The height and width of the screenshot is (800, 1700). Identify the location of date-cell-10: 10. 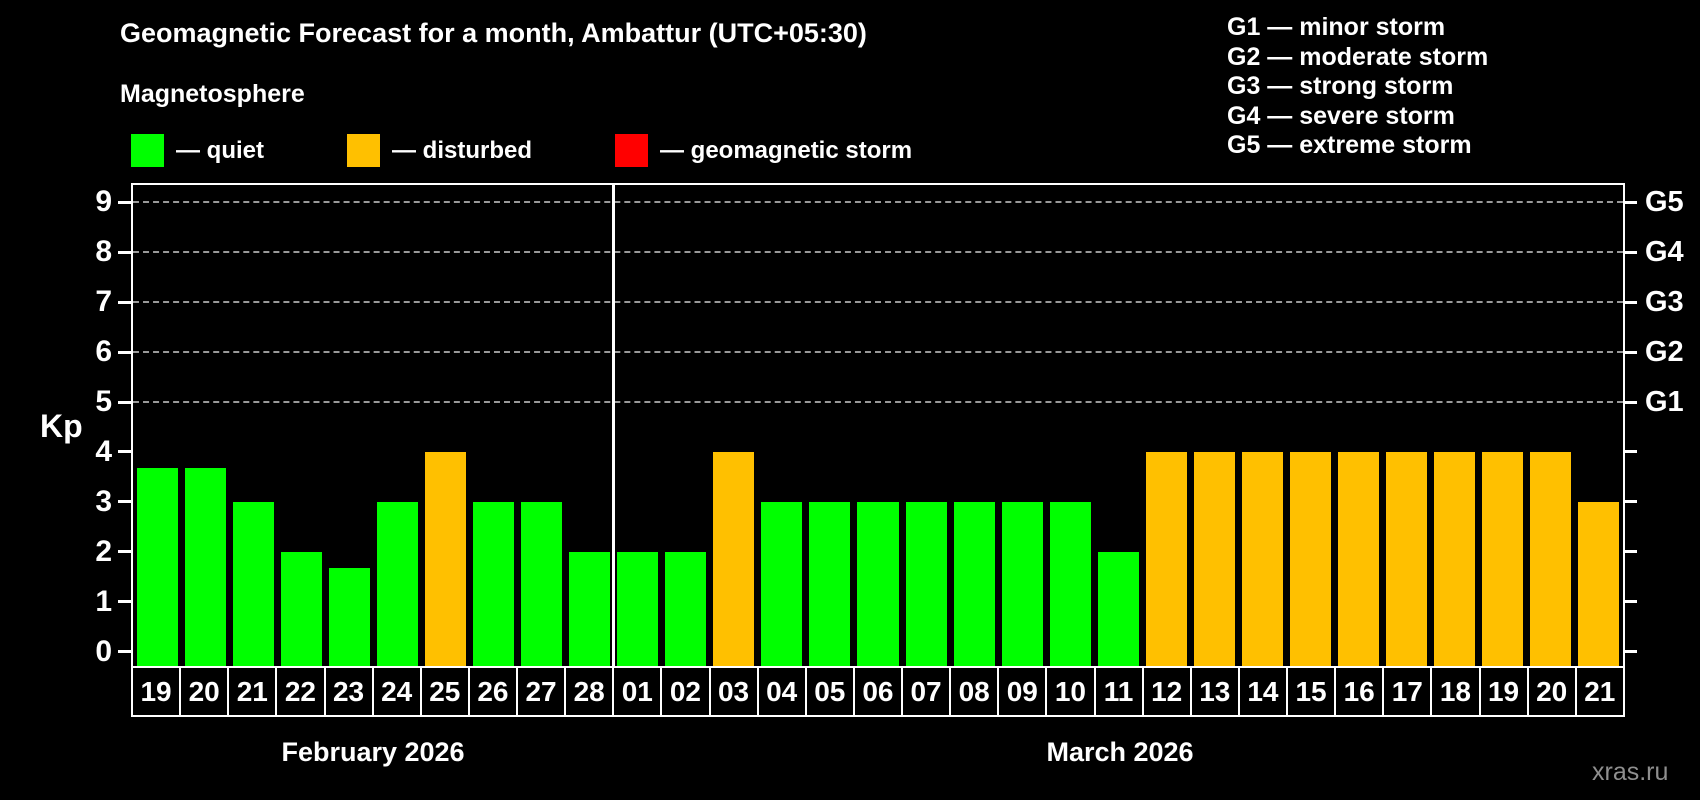
(1071, 691).